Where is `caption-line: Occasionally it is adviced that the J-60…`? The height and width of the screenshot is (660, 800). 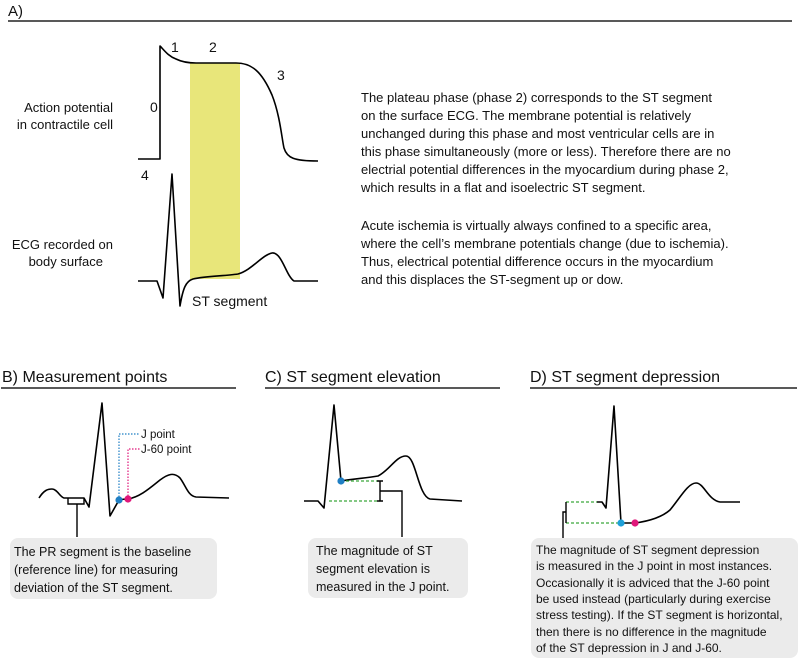
caption-line: Occasionally it is adviced that the J-60… is located at coordinates (653, 583).